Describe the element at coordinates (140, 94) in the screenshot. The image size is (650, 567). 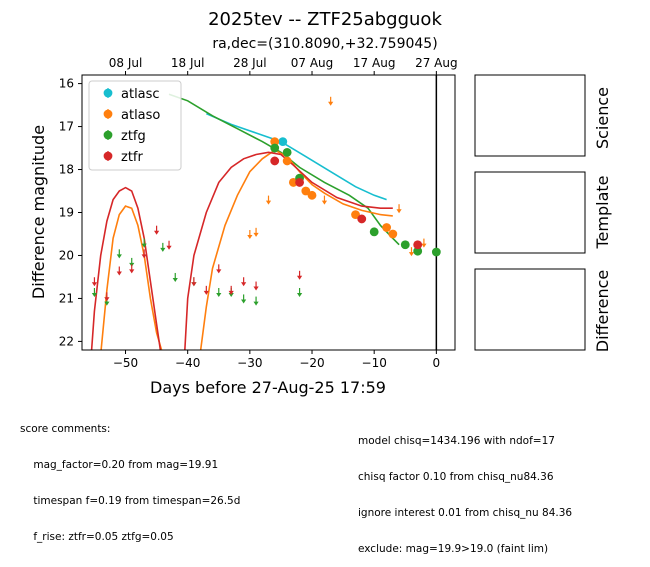
I see `legend-label: atlasc` at that location.